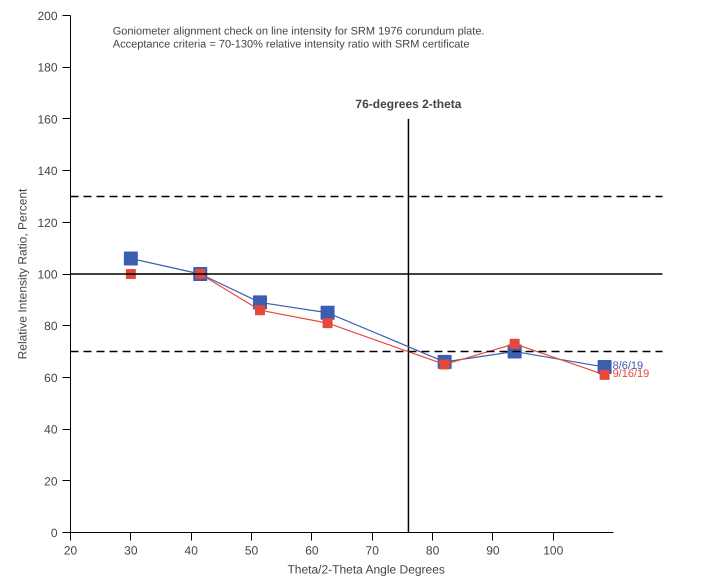 The height and width of the screenshot is (579, 722). I want to click on y-tick-label: 20, so click(51, 481).